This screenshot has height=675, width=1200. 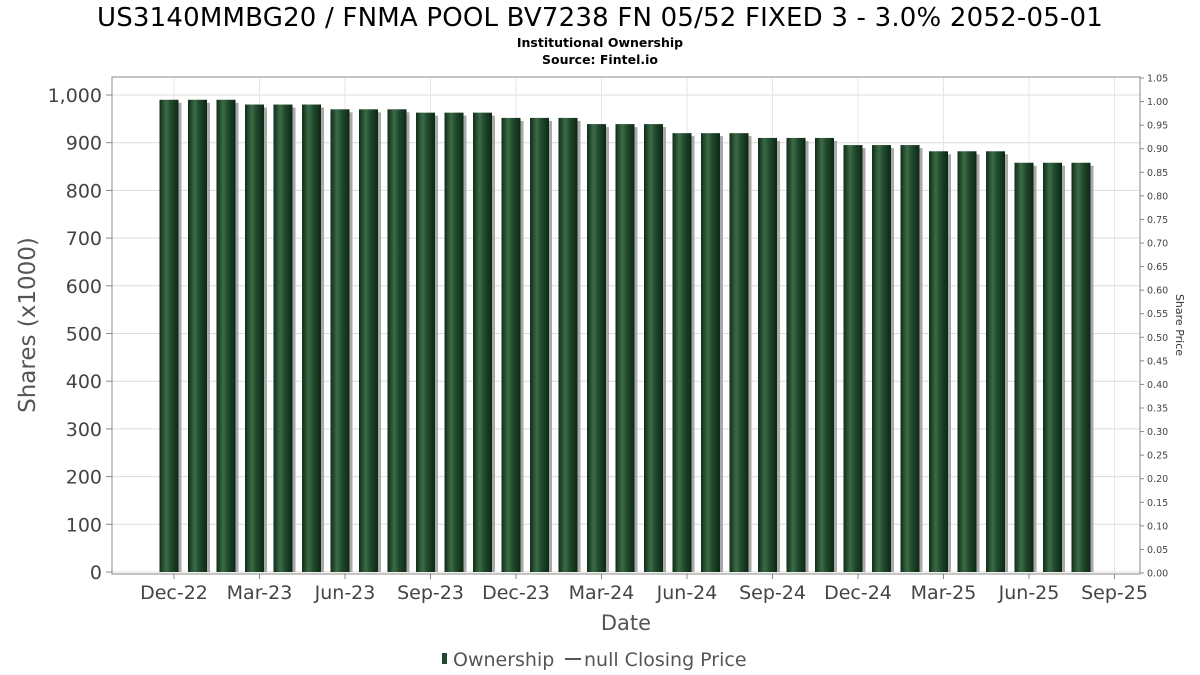 I want to click on y-tick-label: 700, so click(x=84, y=239).